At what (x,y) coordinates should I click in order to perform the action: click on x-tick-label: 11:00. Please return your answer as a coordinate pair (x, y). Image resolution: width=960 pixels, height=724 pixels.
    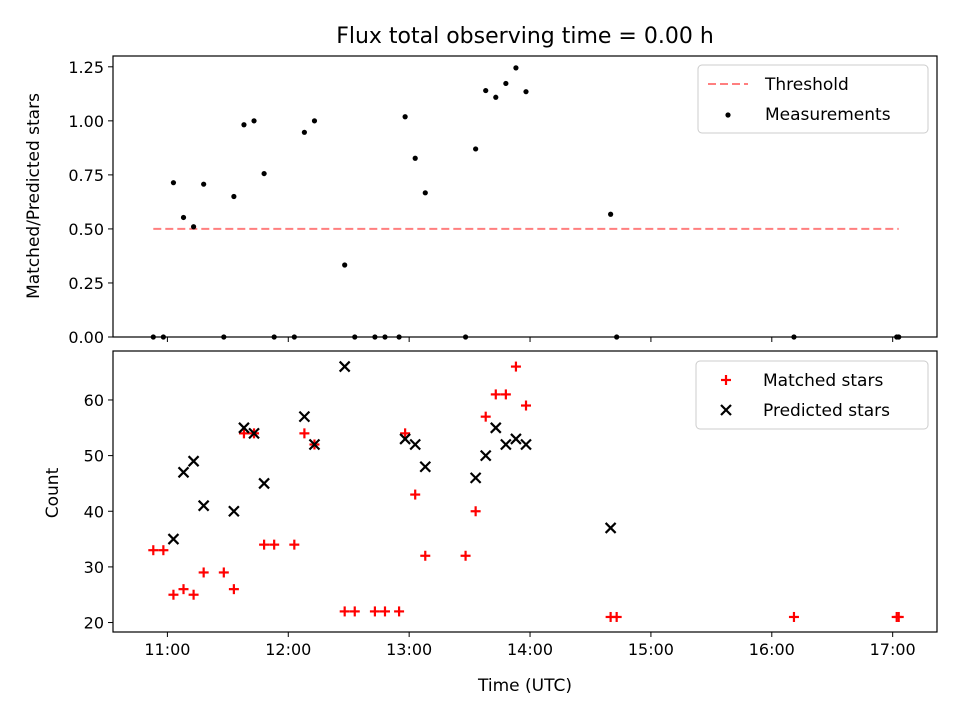
    Looking at the image, I should click on (167, 649).